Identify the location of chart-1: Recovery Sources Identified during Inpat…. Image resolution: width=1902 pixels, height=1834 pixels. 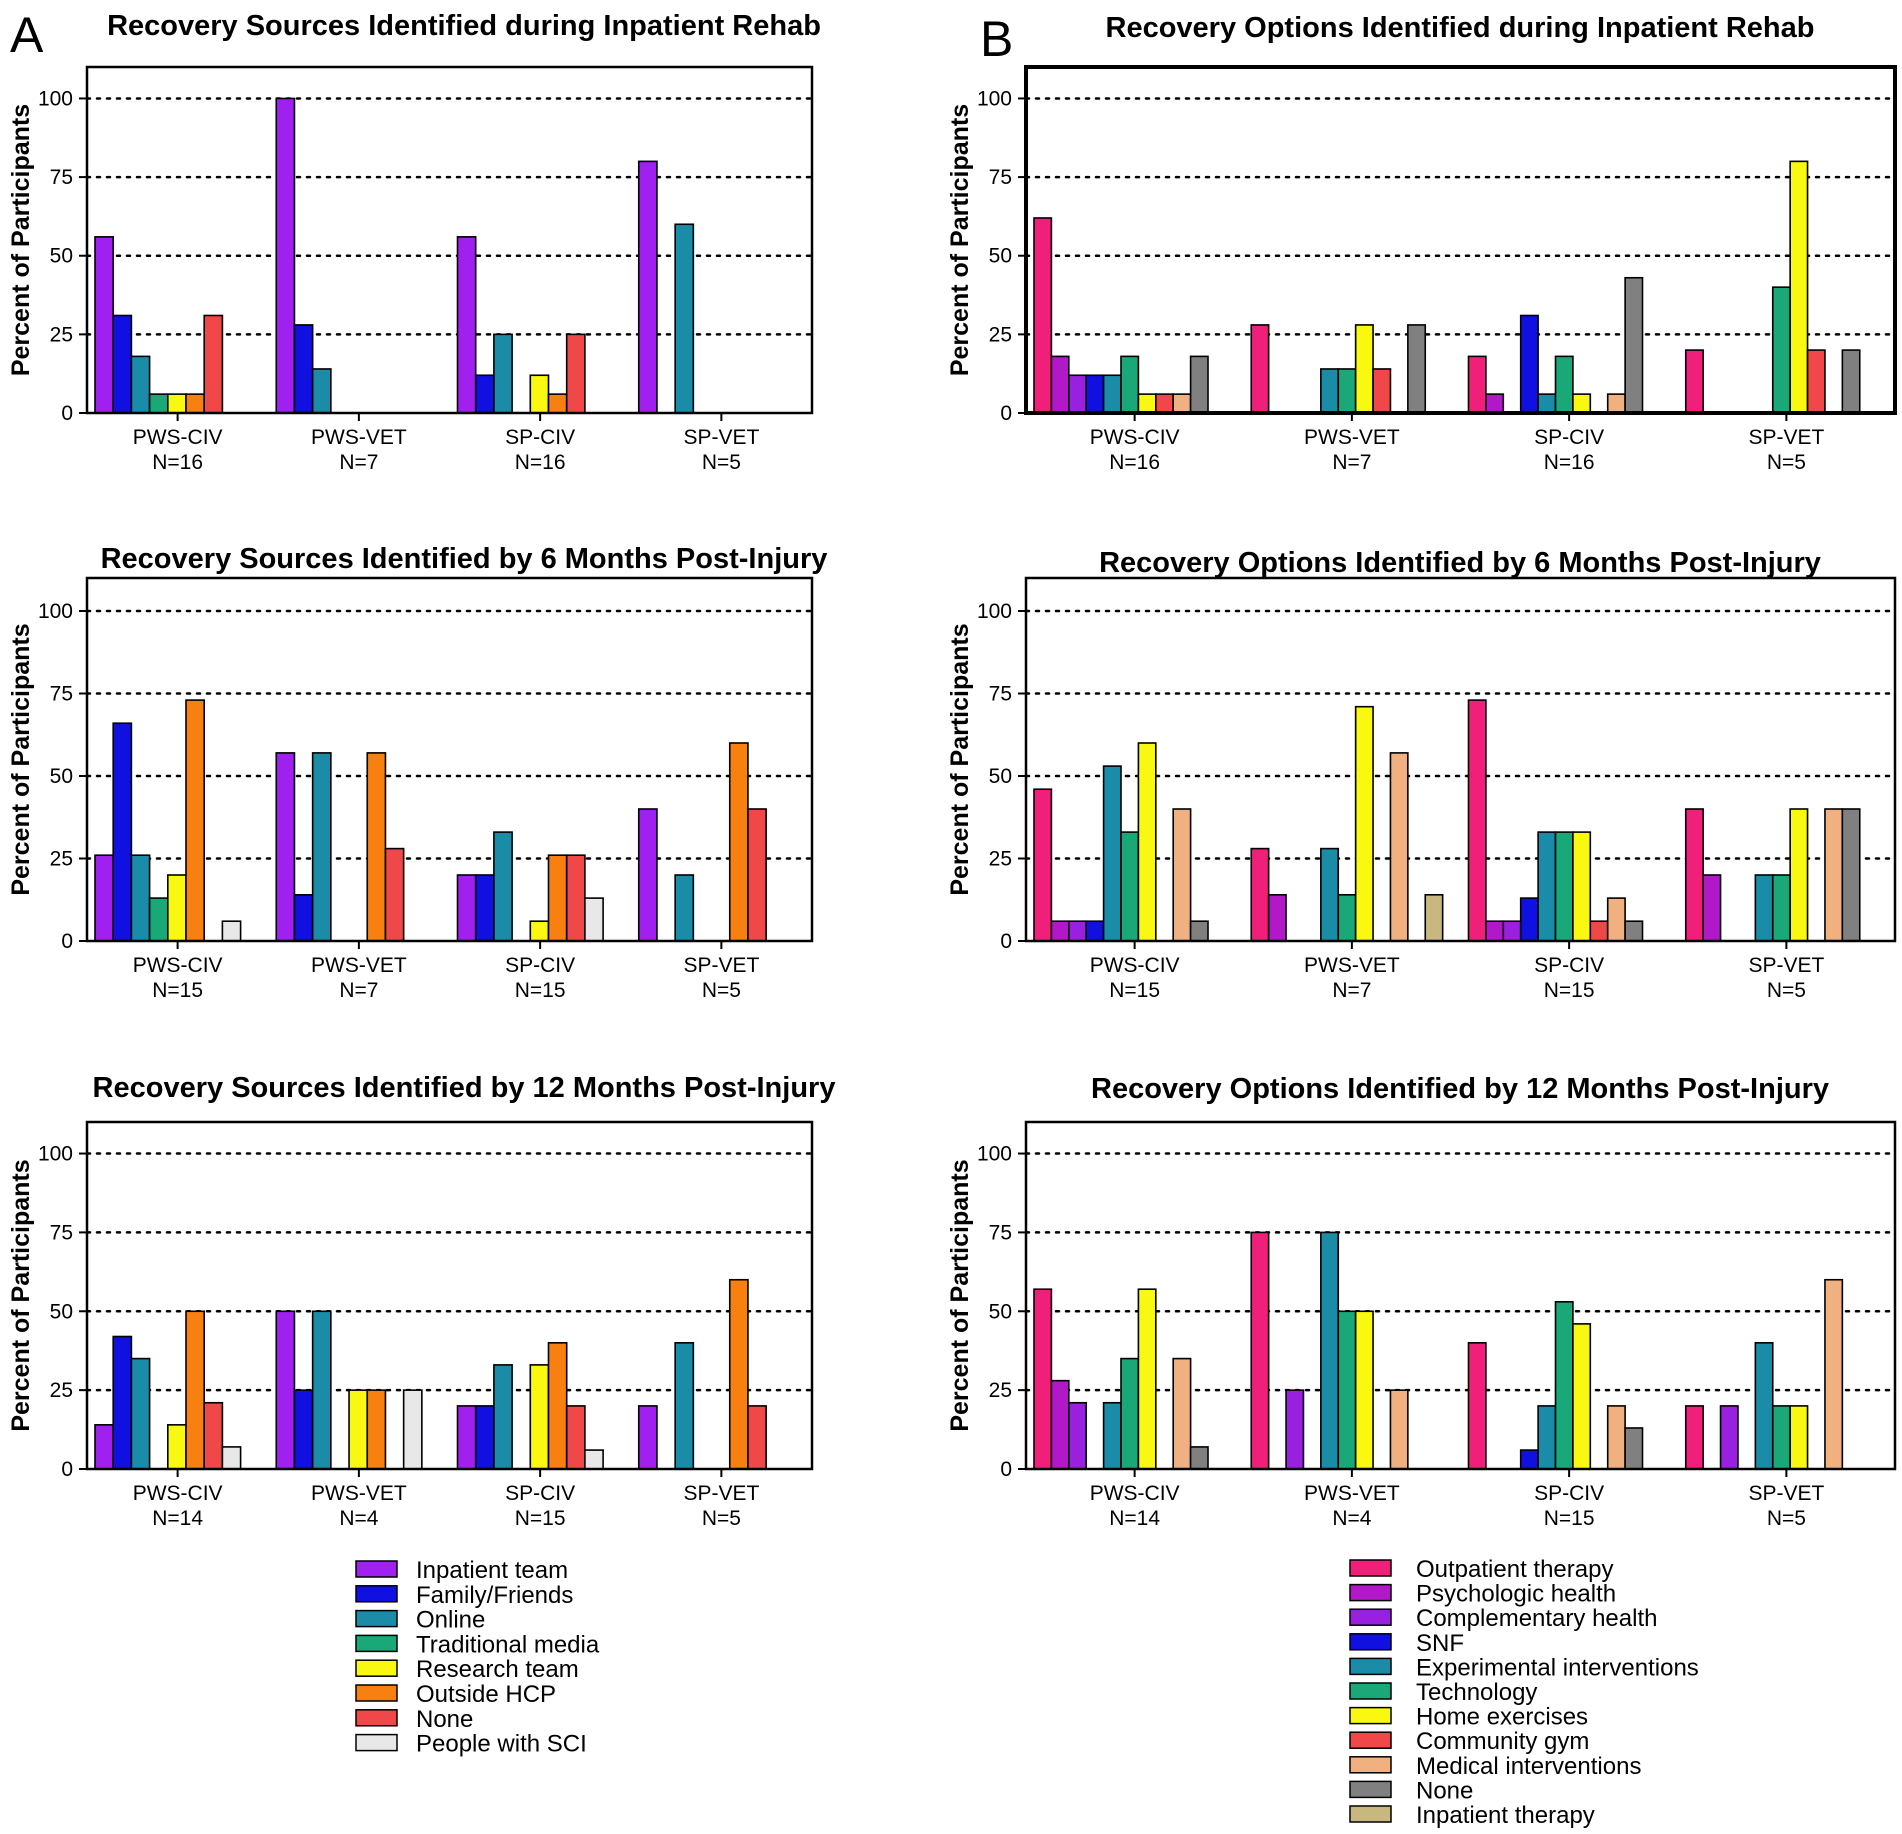
(414, 242).